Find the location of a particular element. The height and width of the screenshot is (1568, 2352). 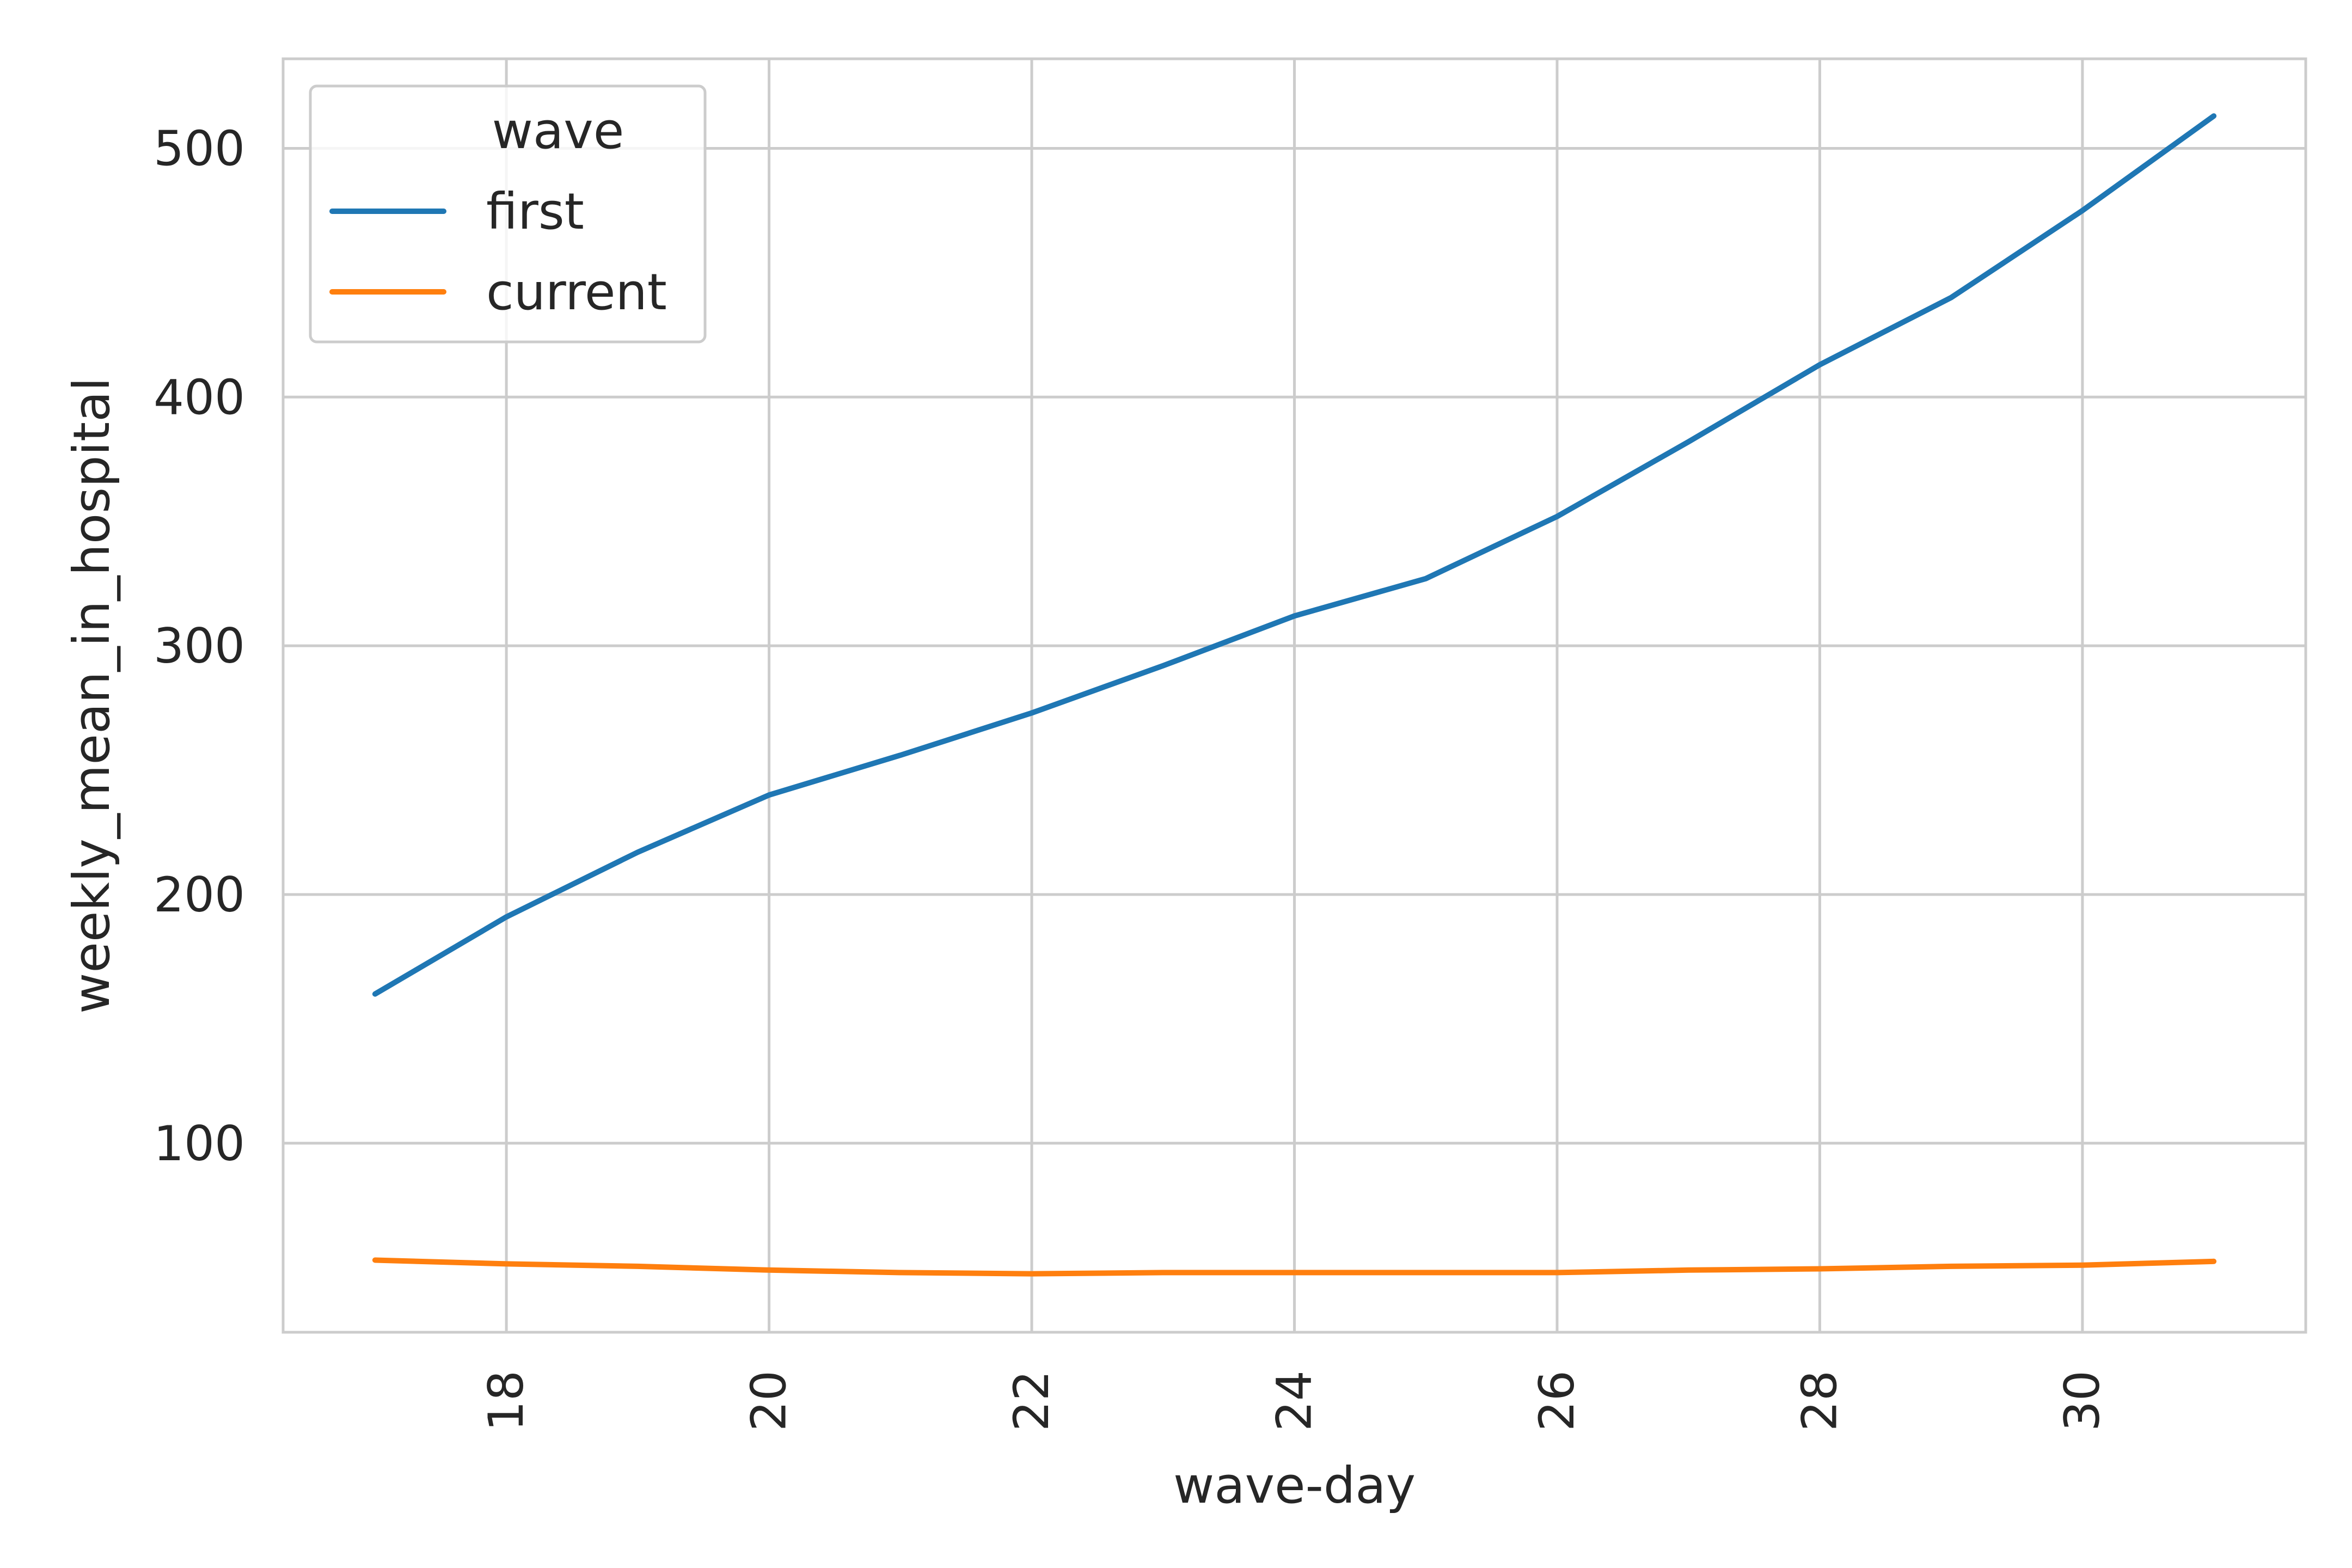

legend-title: wave is located at coordinates (558, 131).